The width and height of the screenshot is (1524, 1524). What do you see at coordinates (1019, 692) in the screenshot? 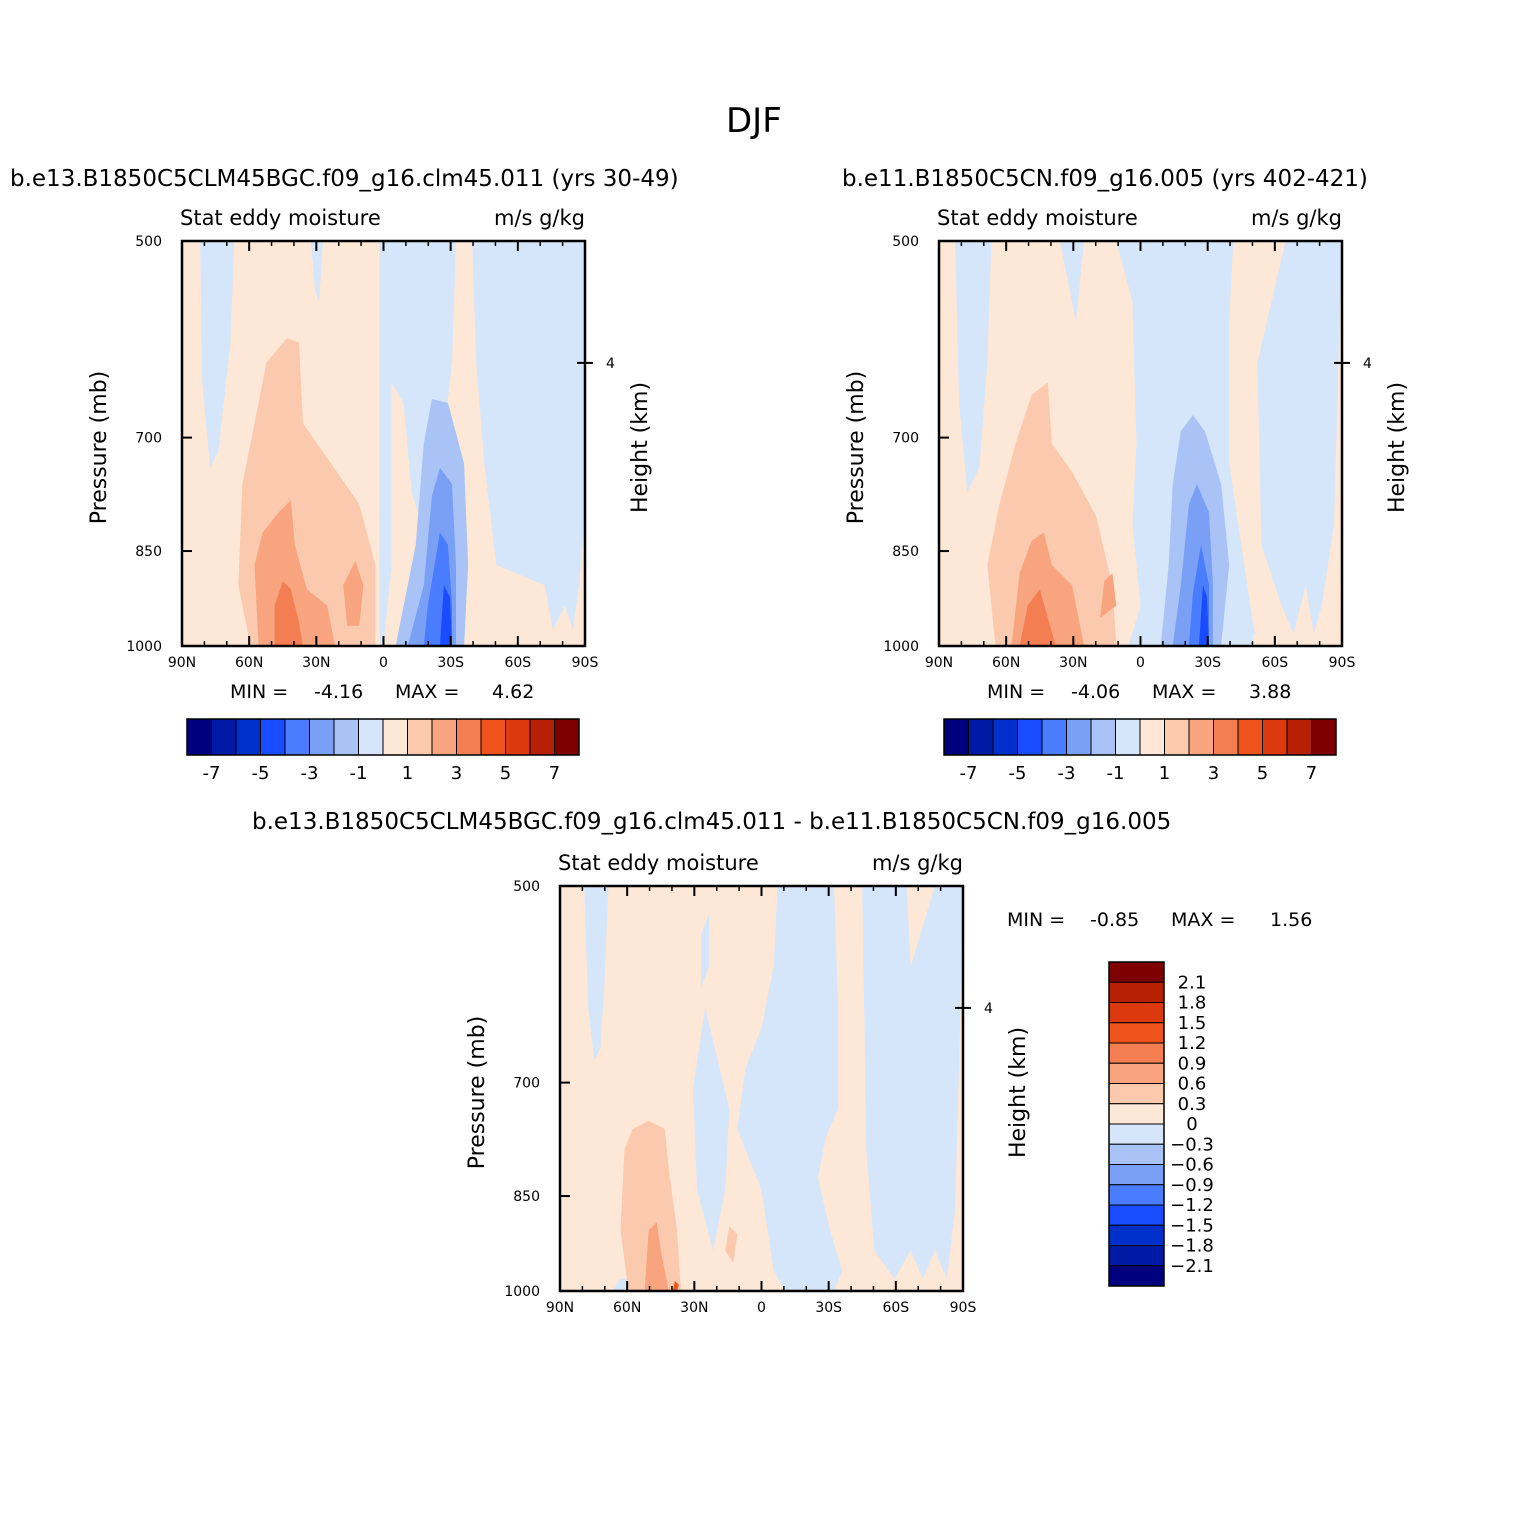
I see `panel2-min-label: MIN =` at bounding box center [1019, 692].